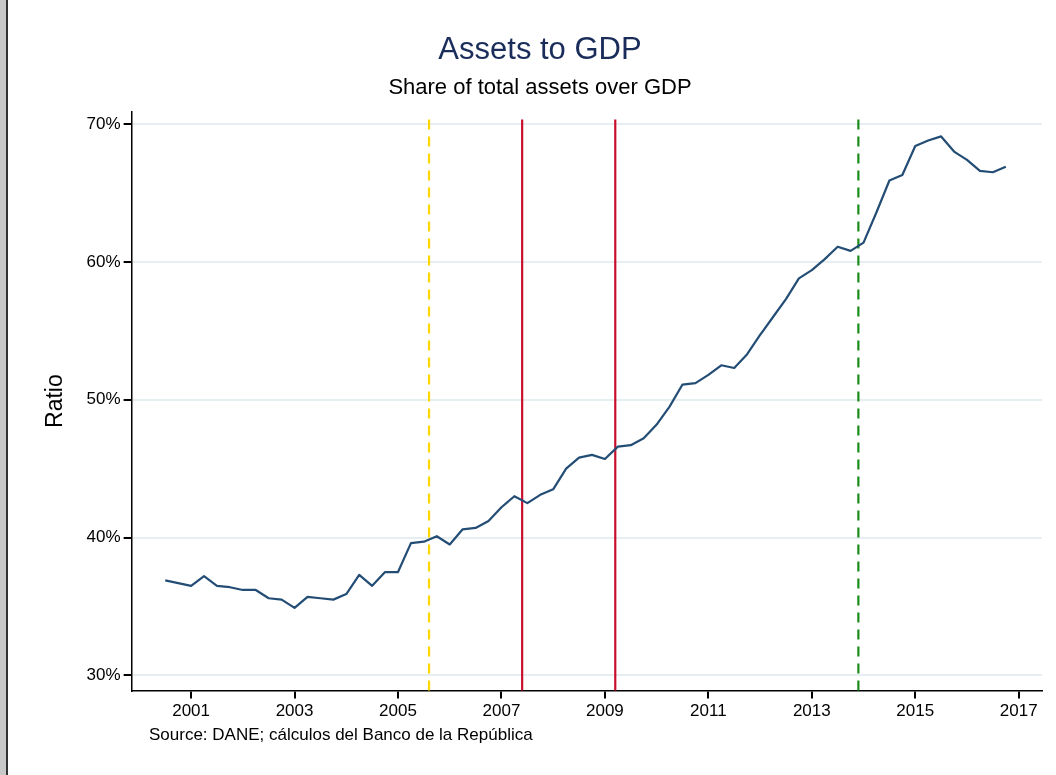 Image resolution: width=1056 pixels, height=775 pixels. I want to click on x-tick-label: 2007, so click(501, 711).